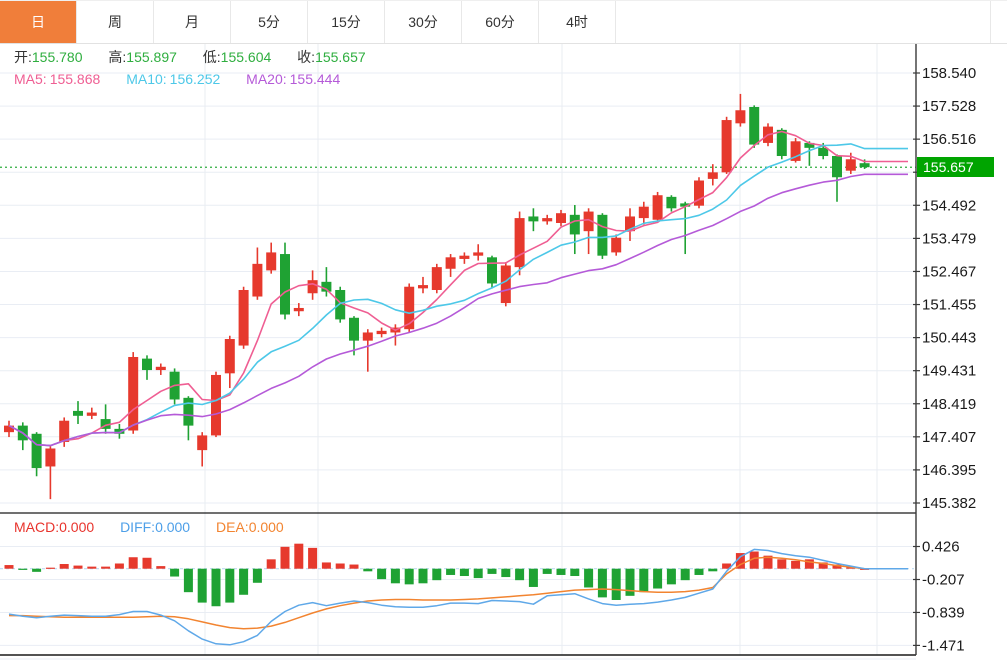  I want to click on svg-text: 158.540, so click(949, 73).